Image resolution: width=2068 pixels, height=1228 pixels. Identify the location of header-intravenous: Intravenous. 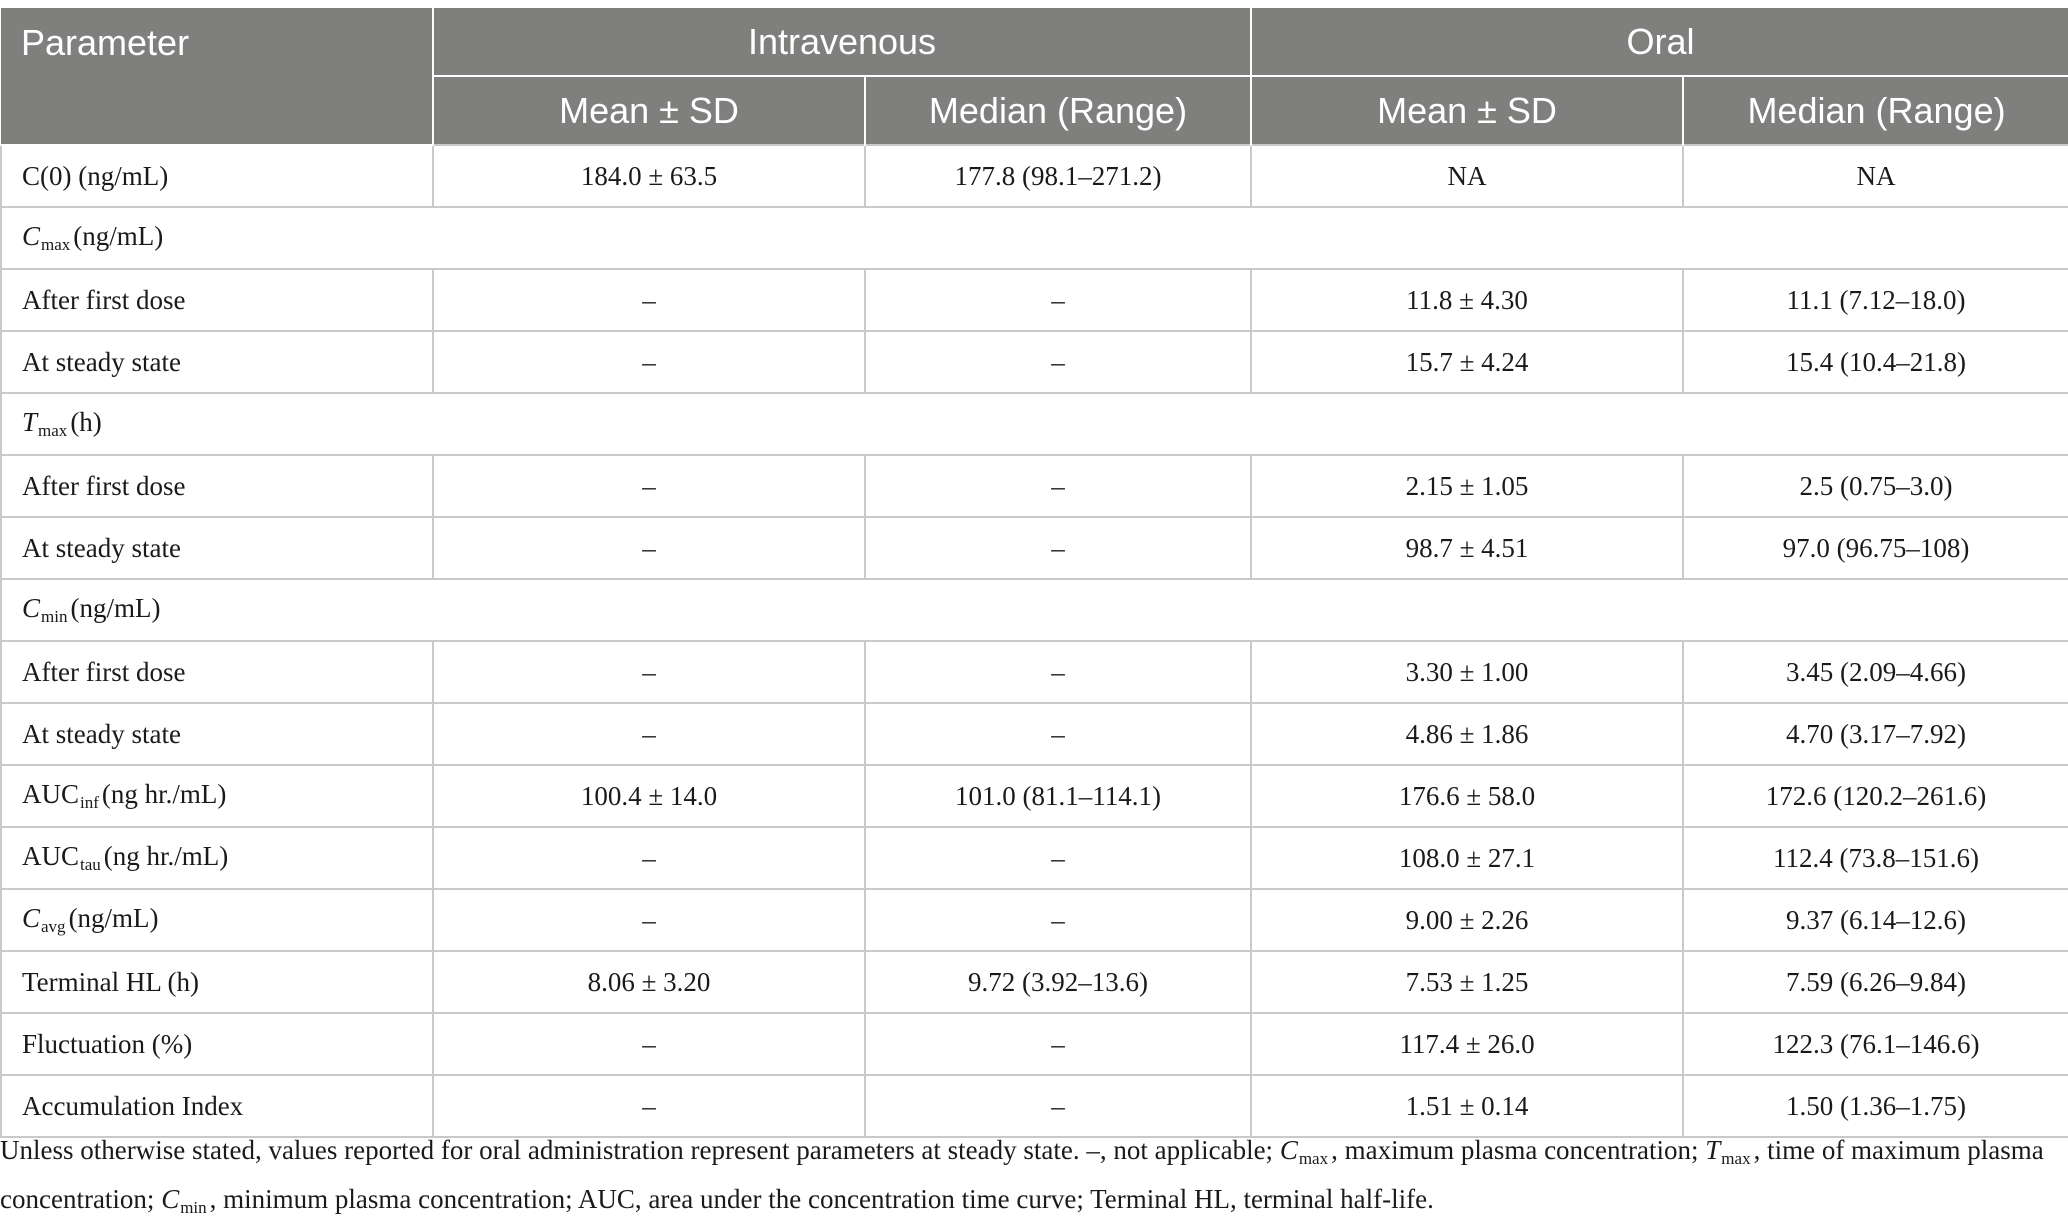
(841, 42).